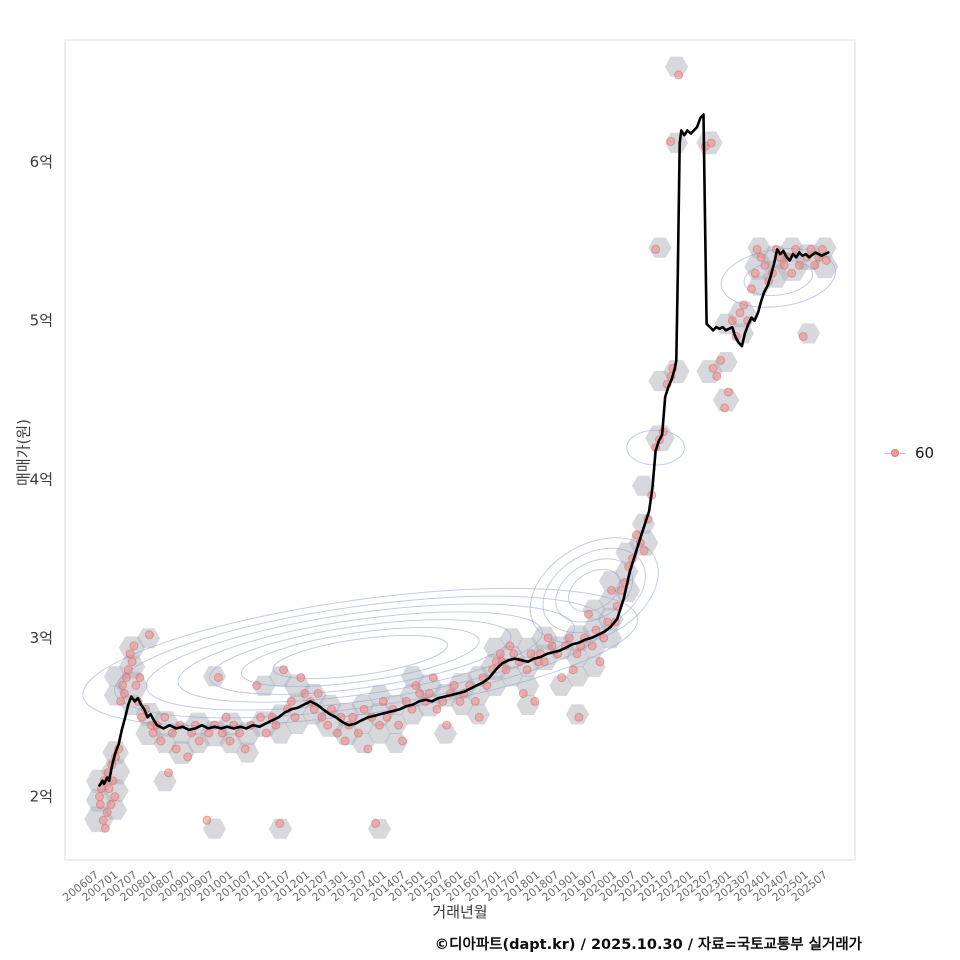  I want to click on y-tick-label: 6억, so click(41, 162).